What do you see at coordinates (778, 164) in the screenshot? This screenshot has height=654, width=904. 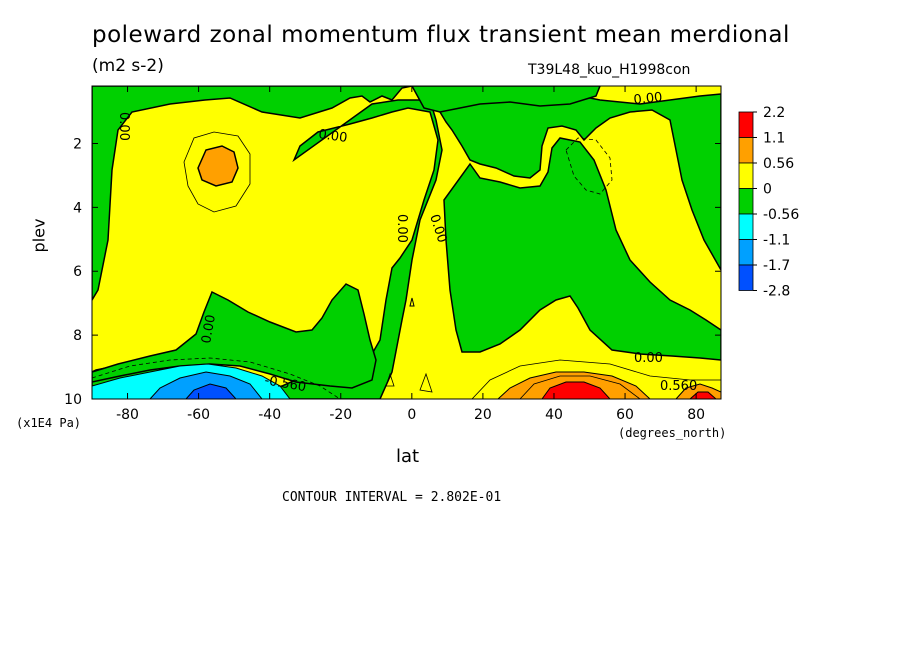 I see `colorbar-label: 0.56` at bounding box center [778, 164].